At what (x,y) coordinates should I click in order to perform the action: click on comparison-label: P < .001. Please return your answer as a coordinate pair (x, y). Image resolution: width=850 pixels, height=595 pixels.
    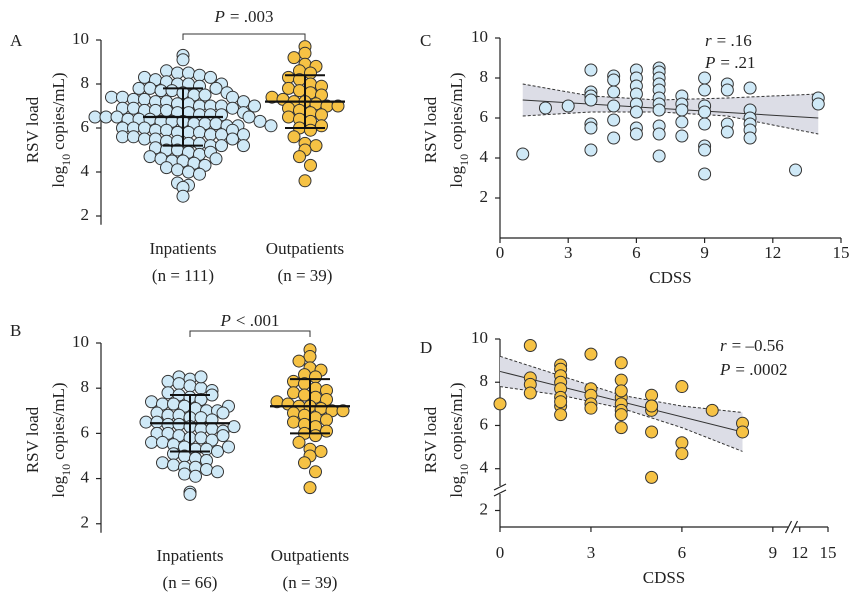
    Looking at the image, I should click on (250, 320).